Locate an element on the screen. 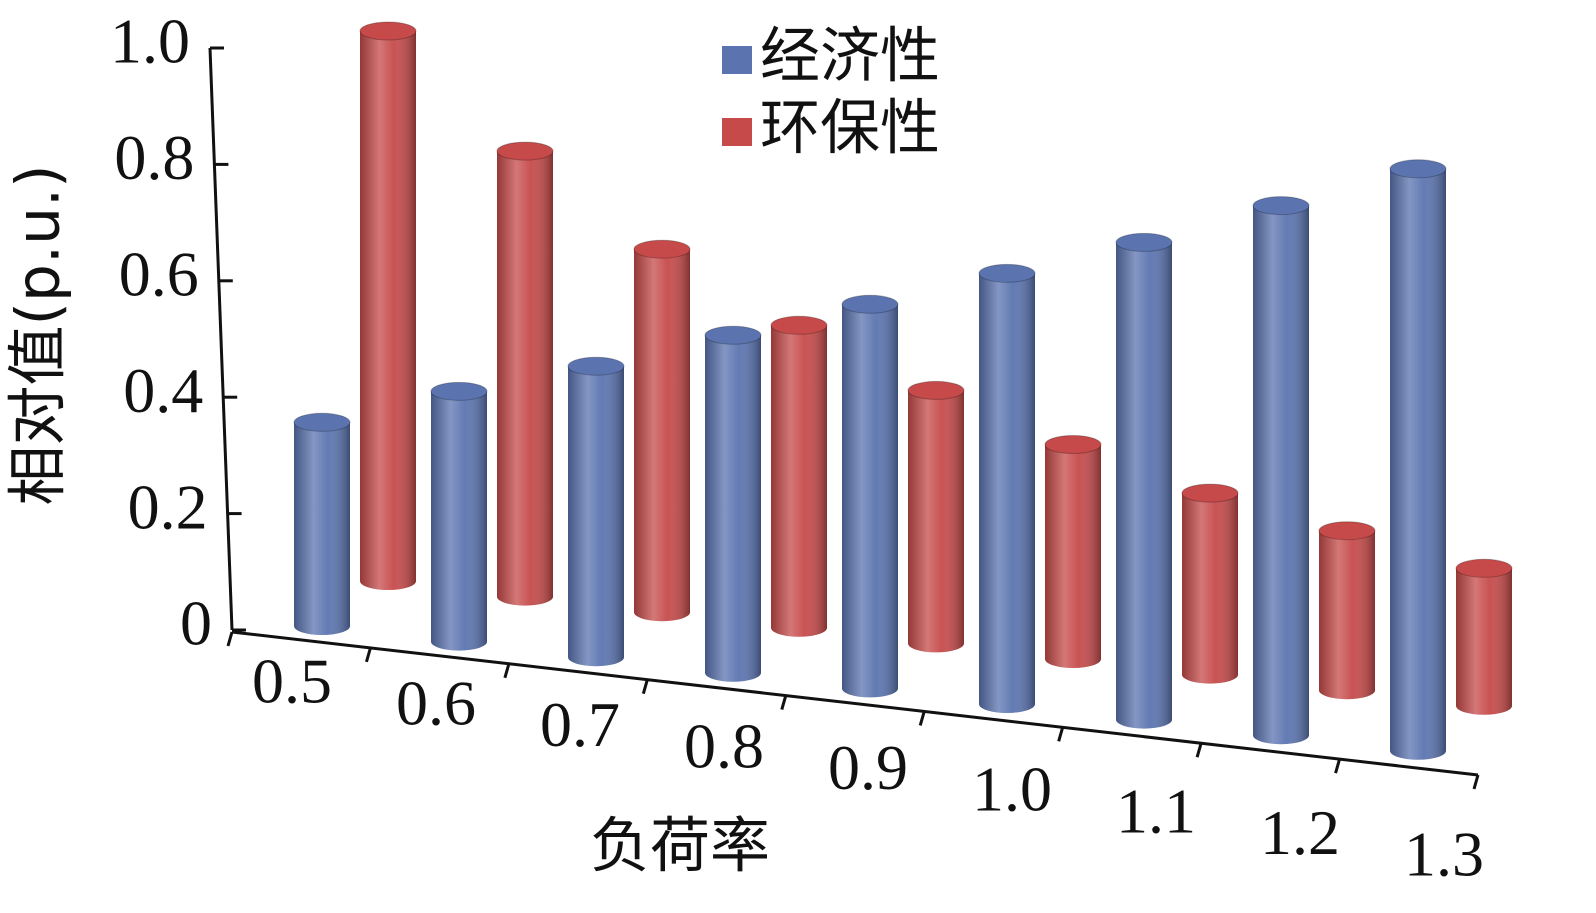 The image size is (1596, 913). x-tick-label: 1.0 is located at coordinates (1012, 789).